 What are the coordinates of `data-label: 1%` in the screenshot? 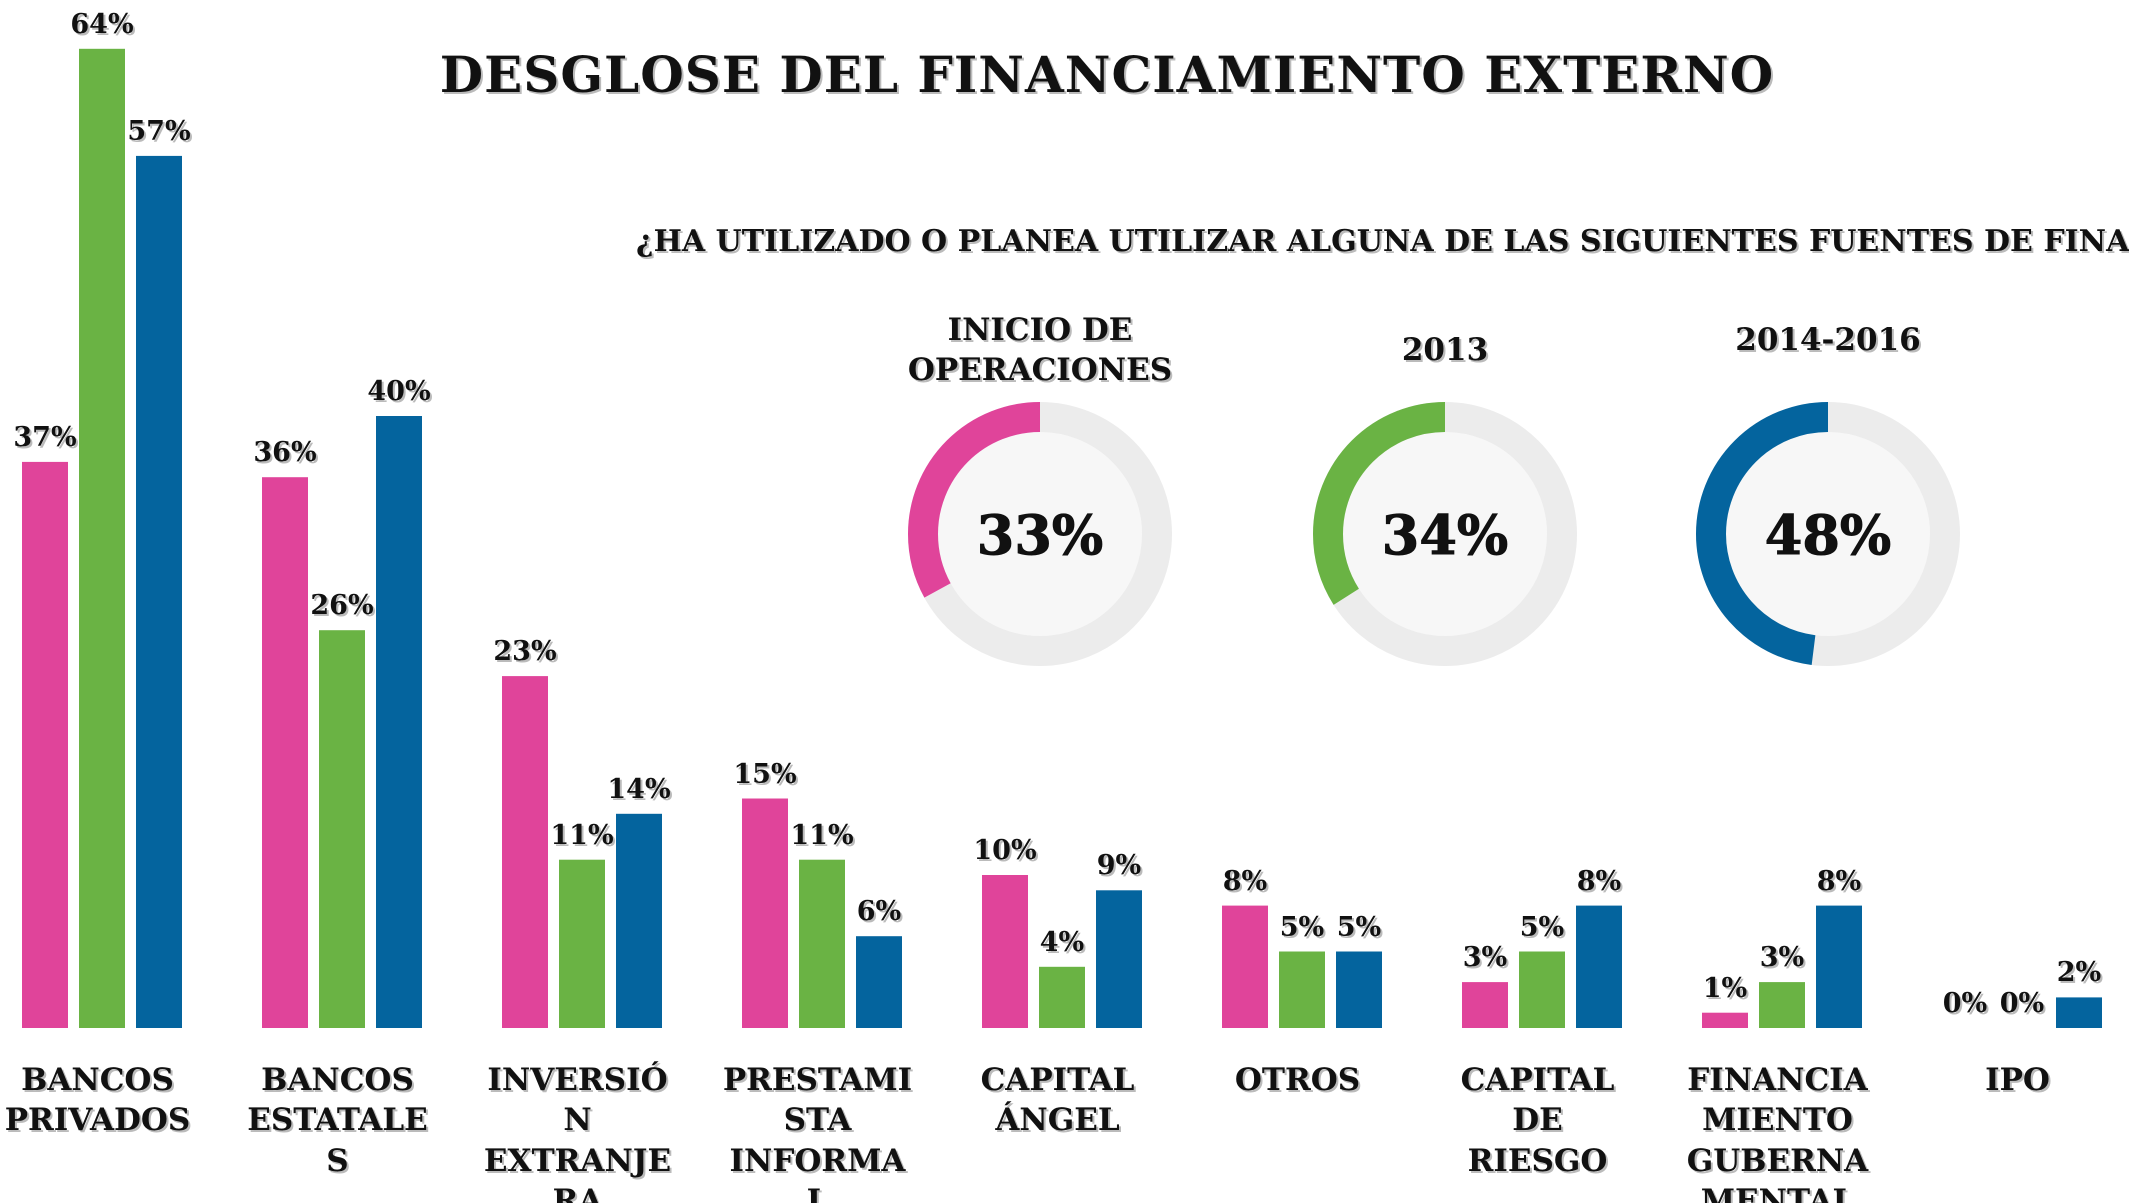 It's located at (1725, 988).